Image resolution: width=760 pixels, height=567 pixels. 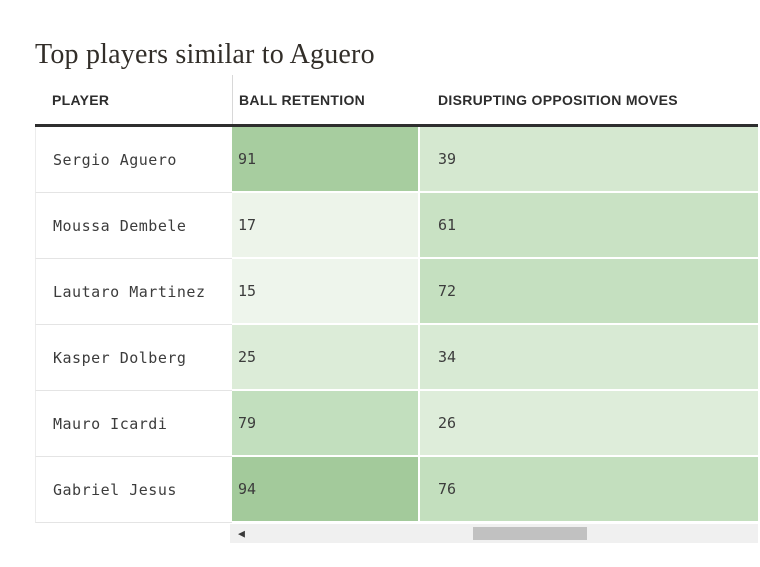 What do you see at coordinates (589, 226) in the screenshot?
I see `disrupting-cell: 61` at bounding box center [589, 226].